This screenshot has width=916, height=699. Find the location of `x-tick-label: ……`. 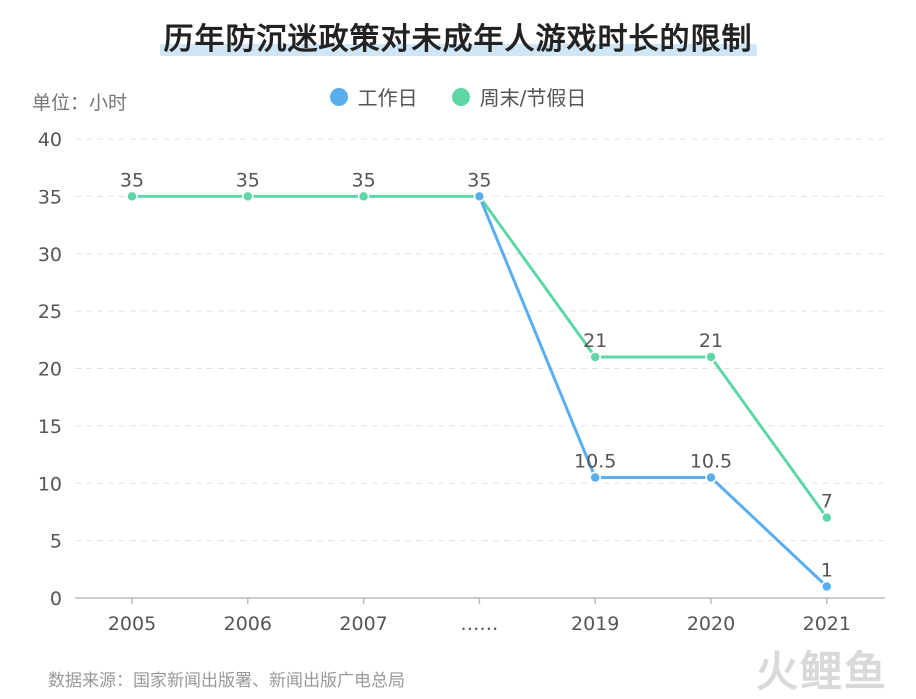

x-tick-label: …… is located at coordinates (479, 624).